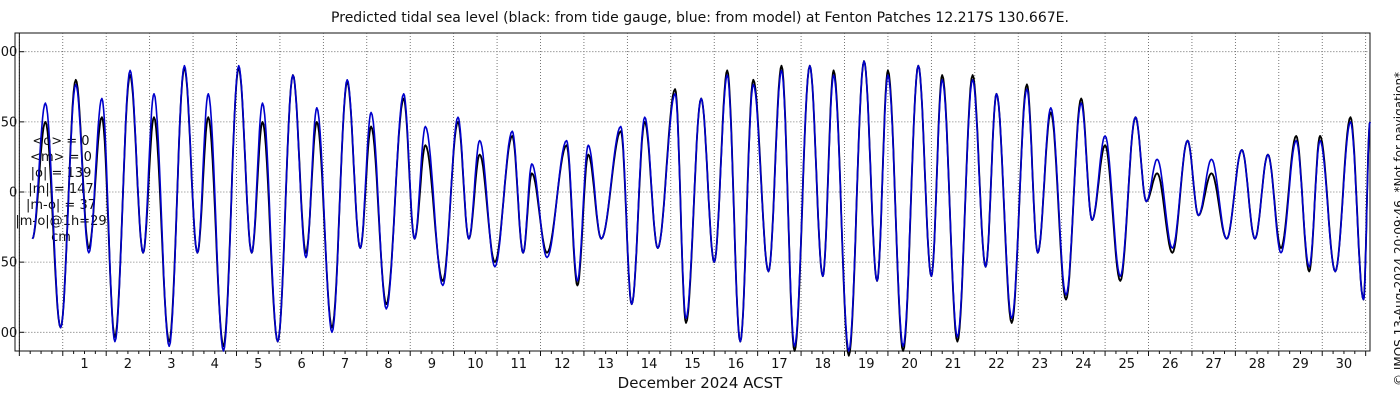 This screenshot has height=400, width=1400. What do you see at coordinates (692, 364) in the screenshot?
I see `x-tick-label: 15` at bounding box center [692, 364].